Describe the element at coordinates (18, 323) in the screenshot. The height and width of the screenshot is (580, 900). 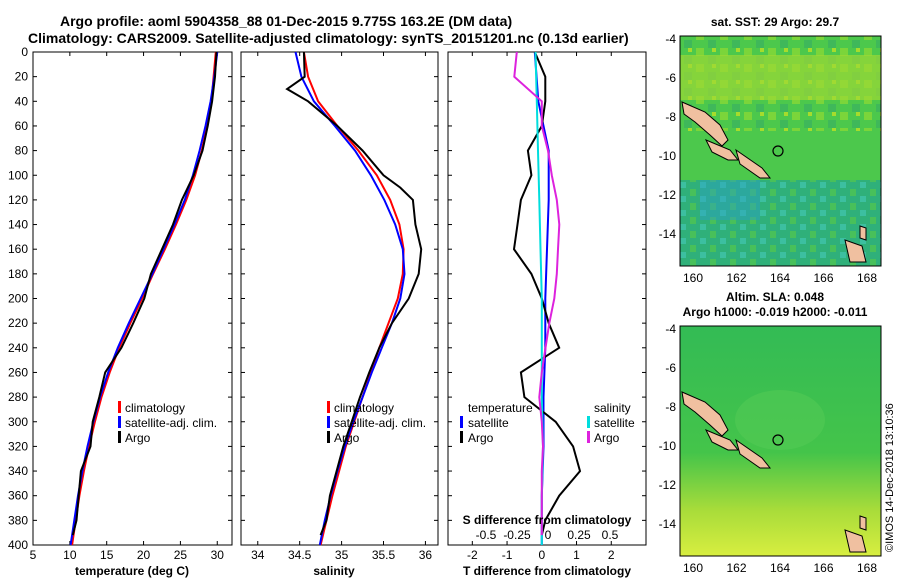
I see `depth-tick-label: 220` at that location.